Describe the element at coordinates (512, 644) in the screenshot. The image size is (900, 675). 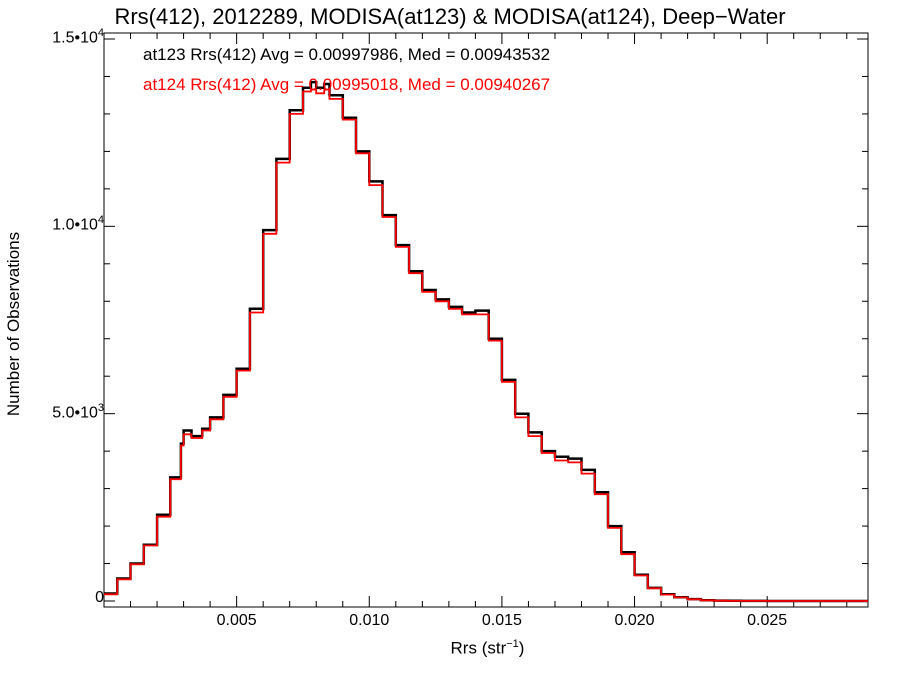
I see `x-axis-label-exponent: −1` at that location.